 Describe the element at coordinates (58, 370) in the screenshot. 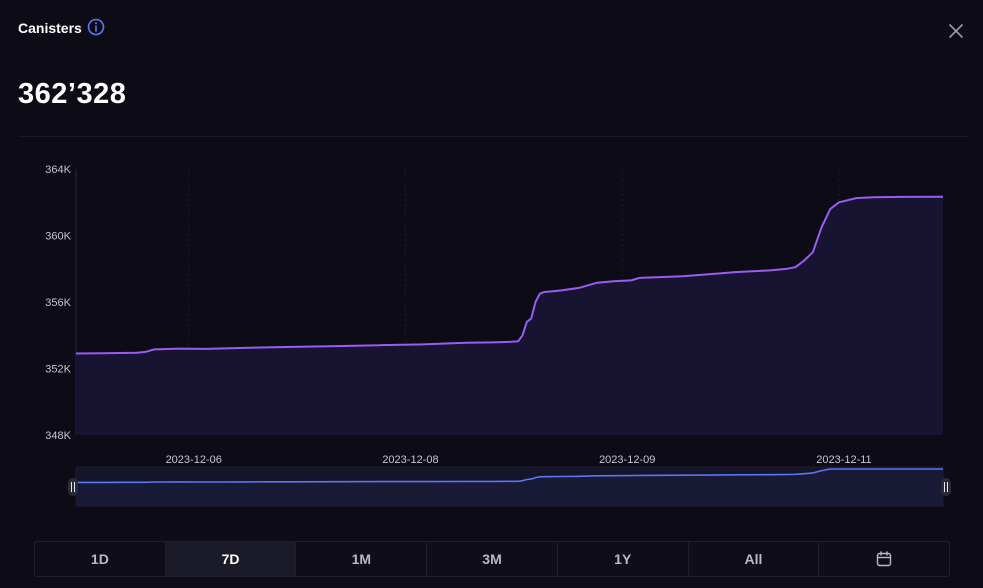

I see `y-tick-label: 352K` at that location.